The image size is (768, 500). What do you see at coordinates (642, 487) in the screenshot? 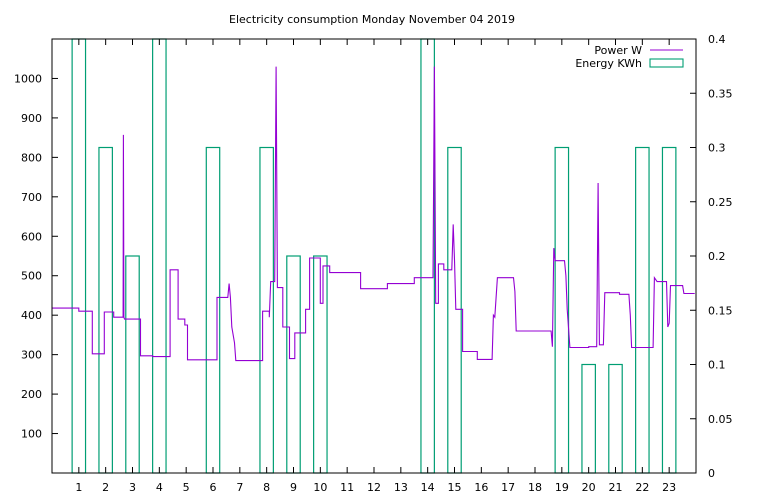
I see `x-tick-label-22: 22` at bounding box center [642, 487].